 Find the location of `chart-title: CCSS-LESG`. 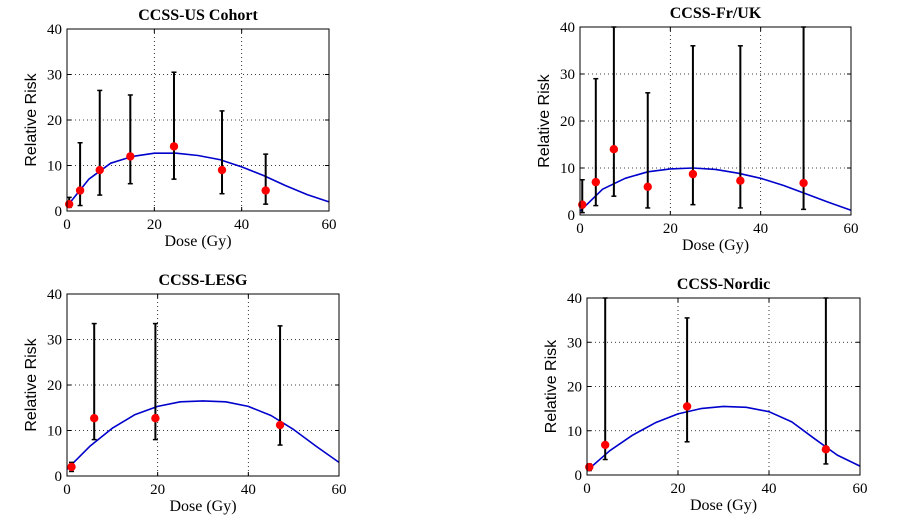

chart-title: CCSS-LESG is located at coordinates (203, 280).